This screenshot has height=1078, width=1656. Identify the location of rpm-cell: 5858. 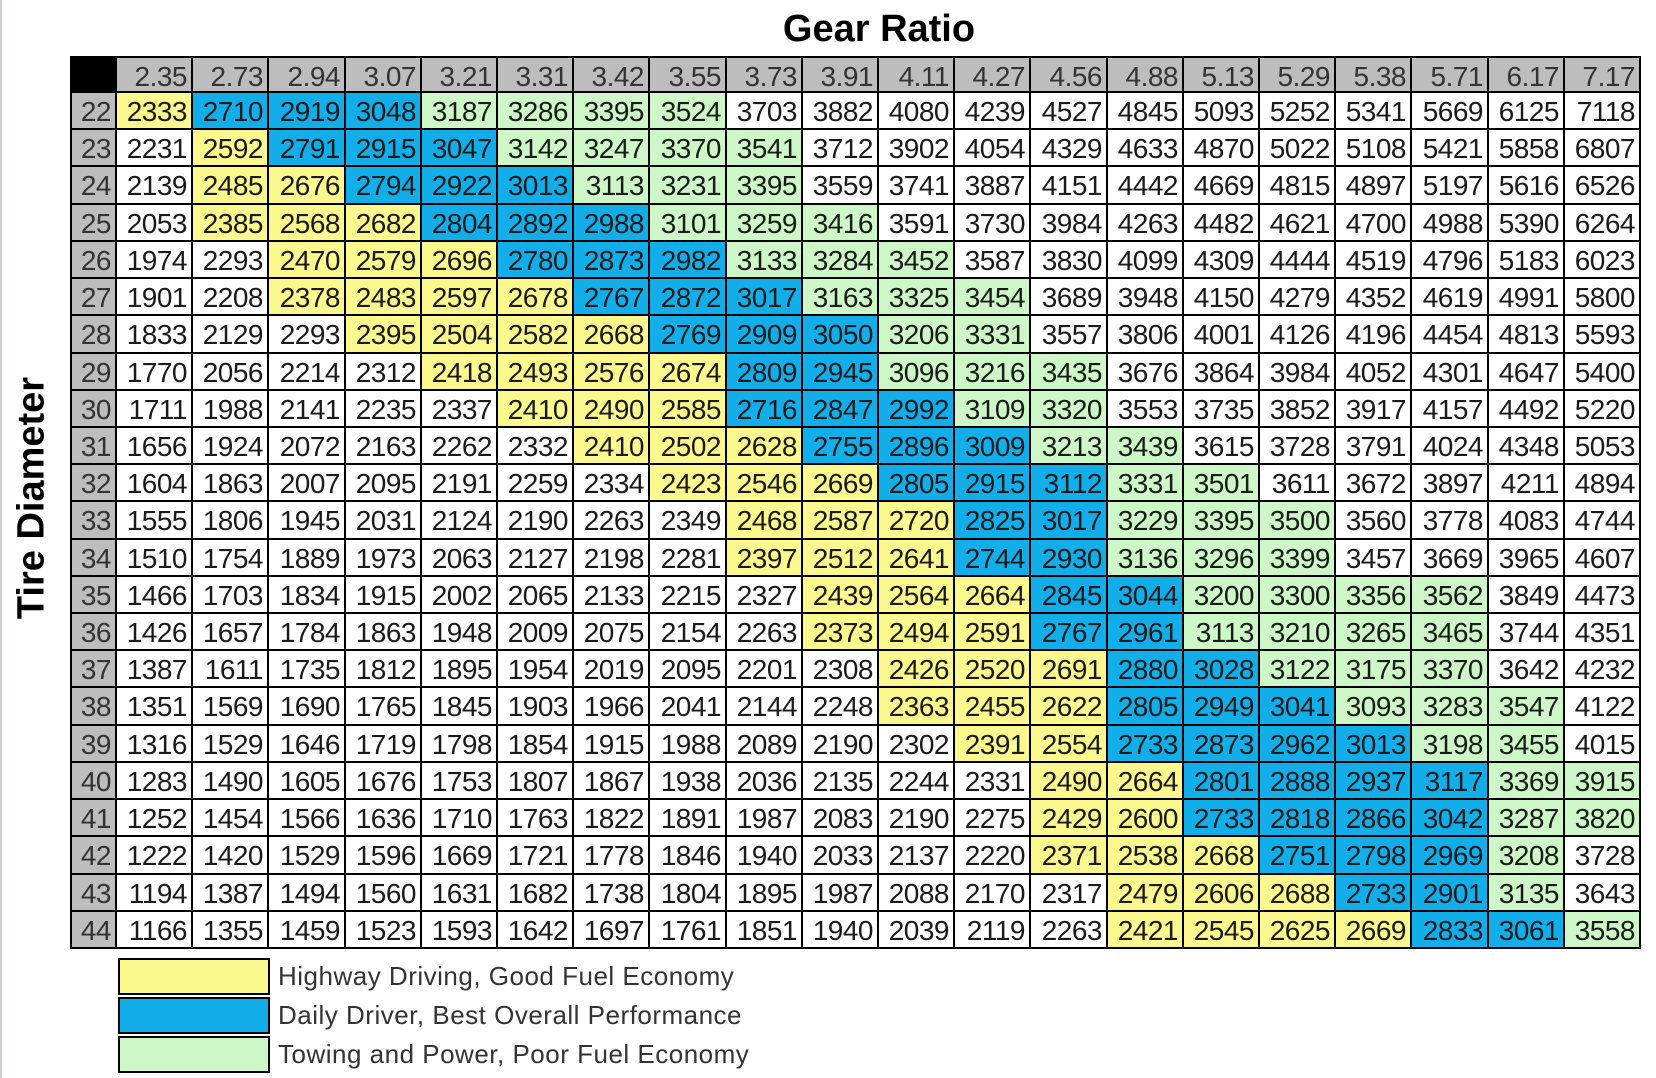
(1527, 148).